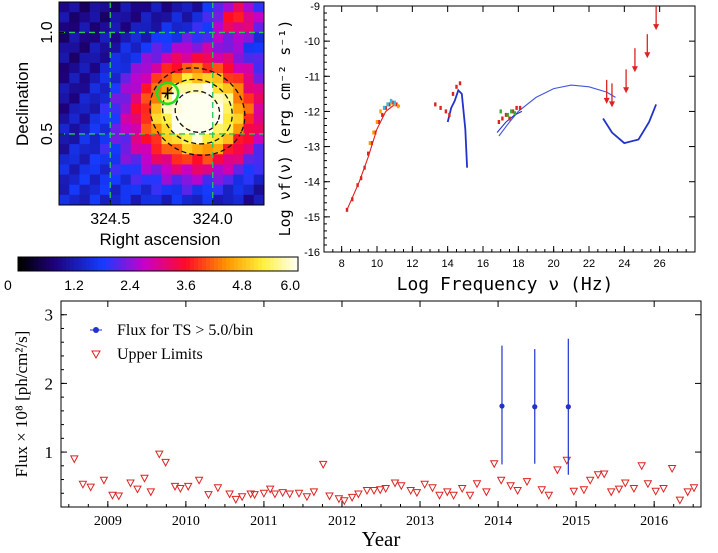 The width and height of the screenshot is (718, 553). Describe the element at coordinates (171, 342) in the screenshot. I see `light-curve-legend: Flux for TS > 5.0/bin Upper Limits` at that location.